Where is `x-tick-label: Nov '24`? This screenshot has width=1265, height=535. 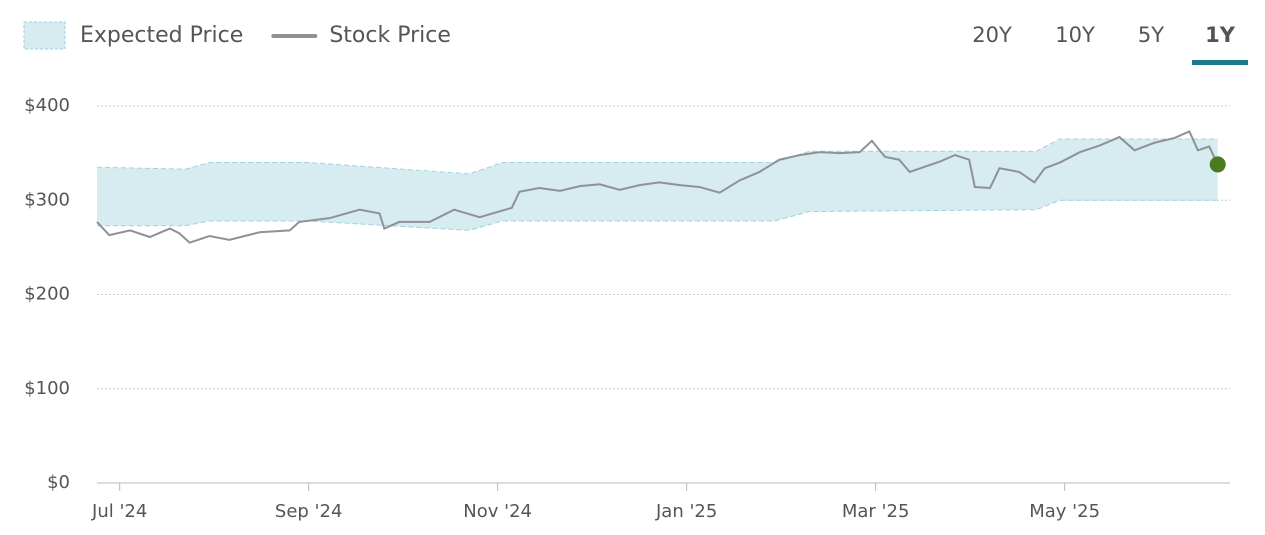
x-tick-label: Nov '24 is located at coordinates (497, 511).